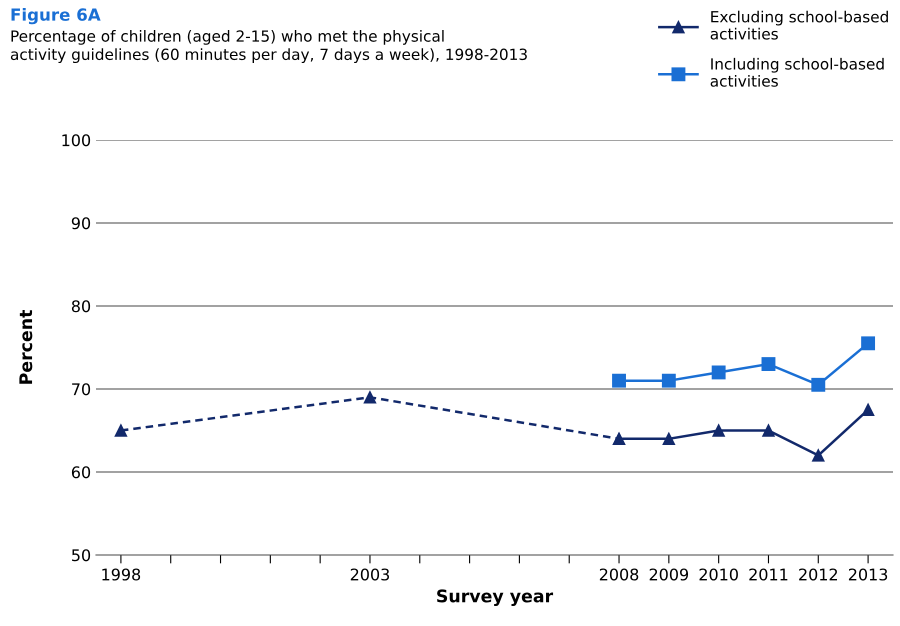  What do you see at coordinates (81, 555) in the screenshot?
I see `y-tick-label: 50` at bounding box center [81, 555].